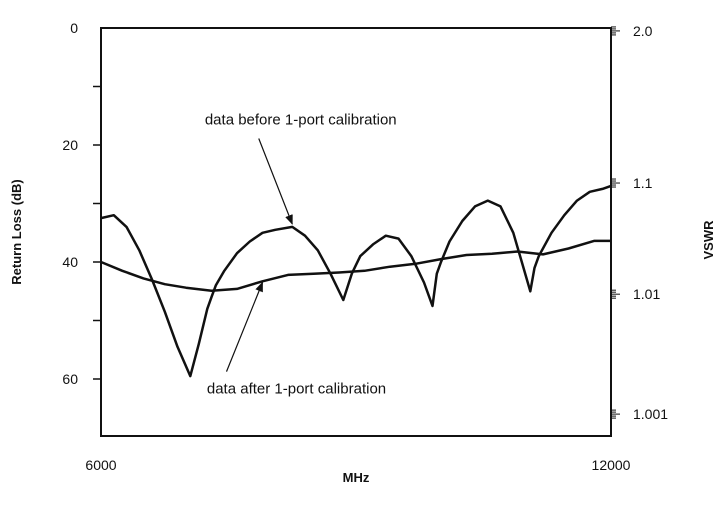  I want to click on y-tick-label: 0, so click(74, 28).